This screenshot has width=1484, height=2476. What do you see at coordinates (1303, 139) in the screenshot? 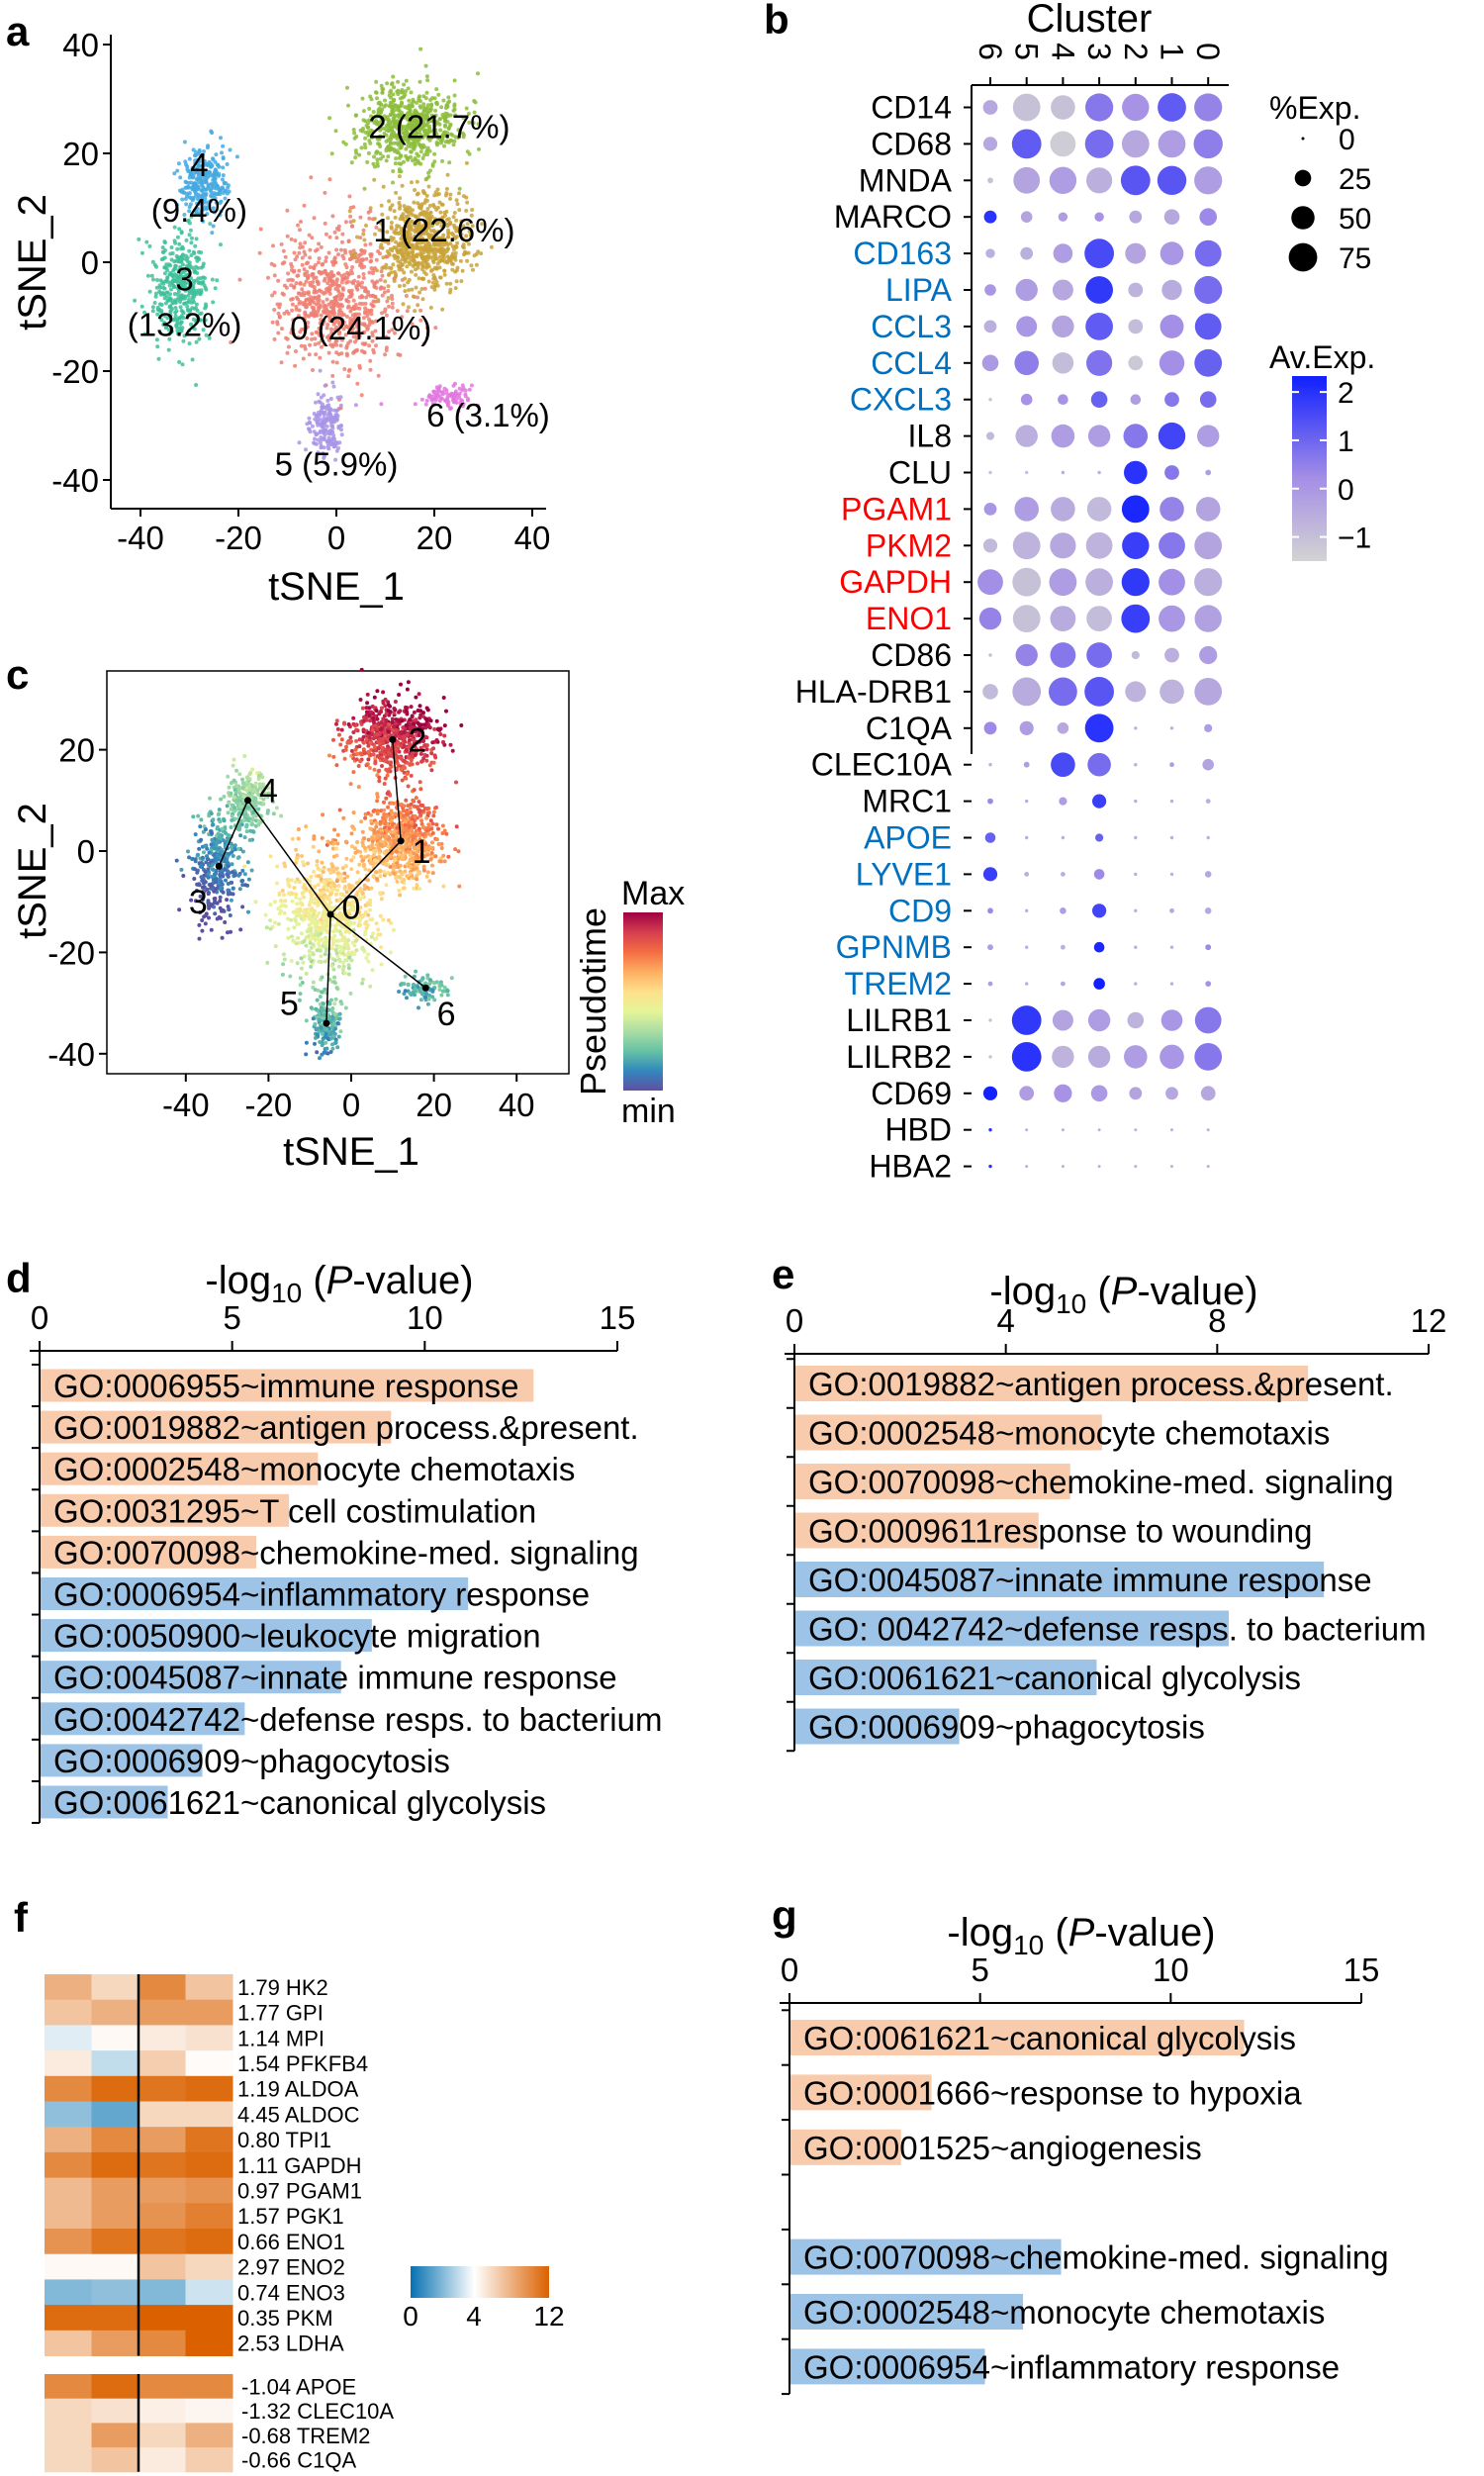
I see `size-legend-dot` at bounding box center [1303, 139].